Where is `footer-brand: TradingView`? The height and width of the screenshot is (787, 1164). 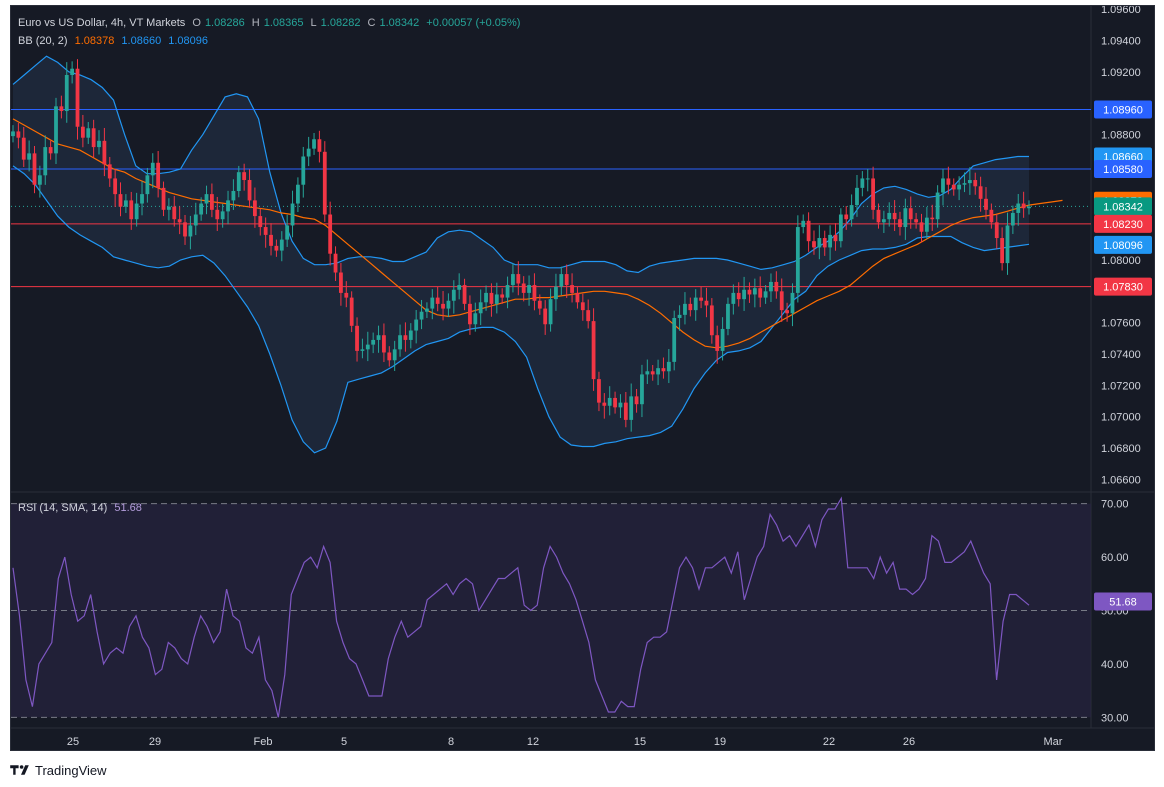 footer-brand: TradingView is located at coordinates (58, 770).